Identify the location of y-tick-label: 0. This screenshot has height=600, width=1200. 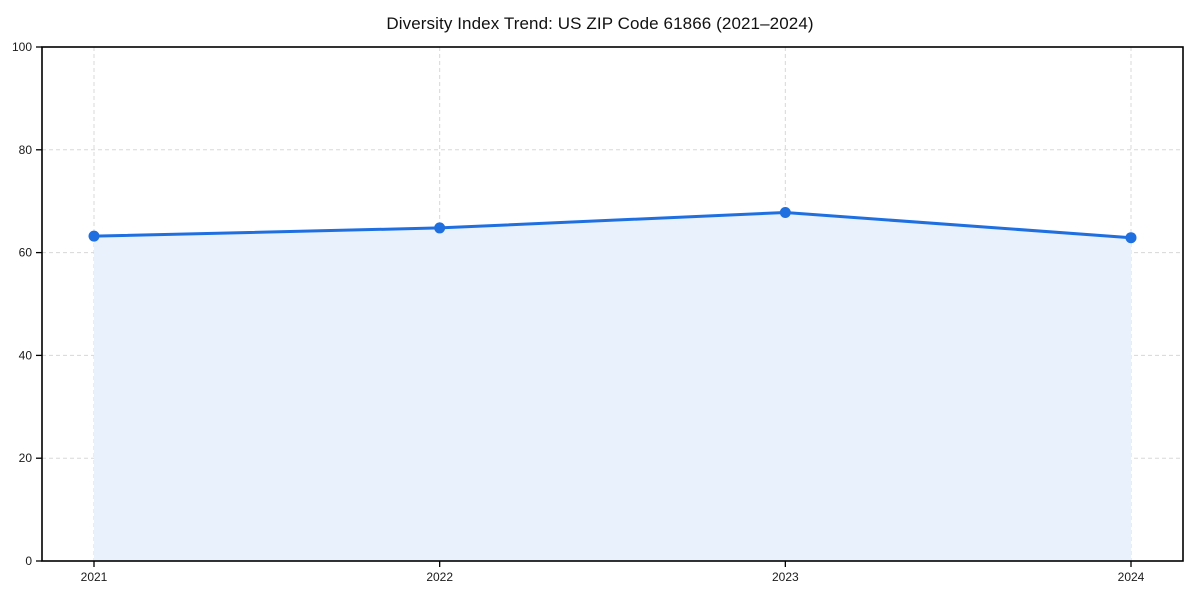
(28, 561).